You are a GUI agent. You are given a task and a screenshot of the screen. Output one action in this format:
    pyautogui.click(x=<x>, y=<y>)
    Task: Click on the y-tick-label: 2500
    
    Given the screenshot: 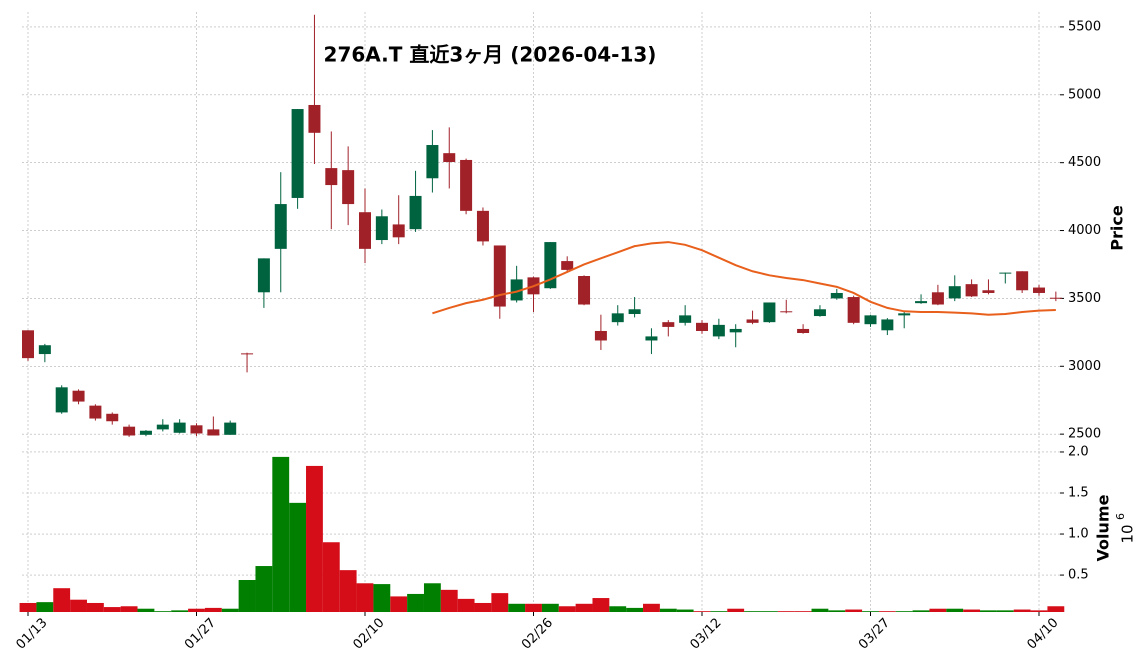 What is the action you would take?
    pyautogui.click(x=1084, y=434)
    